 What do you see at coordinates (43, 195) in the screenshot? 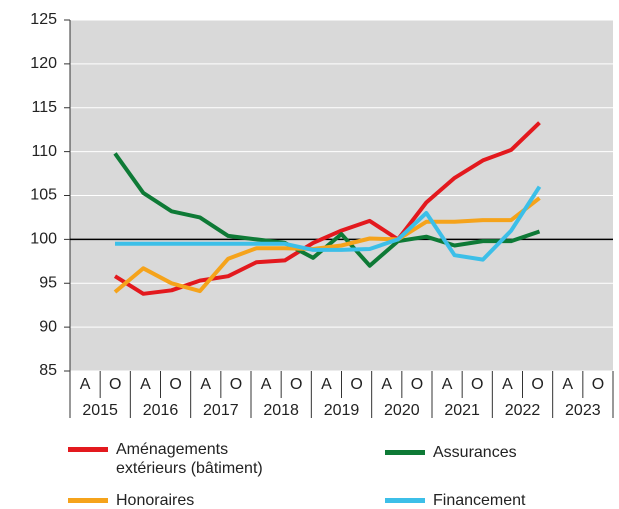
I see `y-tick-label: 105` at bounding box center [43, 195].